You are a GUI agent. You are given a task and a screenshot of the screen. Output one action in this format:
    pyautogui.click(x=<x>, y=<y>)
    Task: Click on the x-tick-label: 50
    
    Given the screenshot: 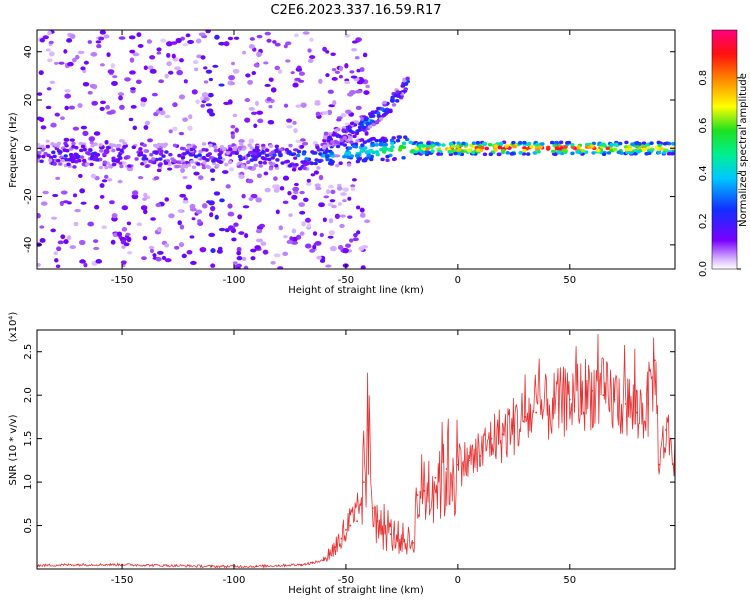 What is the action you would take?
    pyautogui.click(x=569, y=580)
    